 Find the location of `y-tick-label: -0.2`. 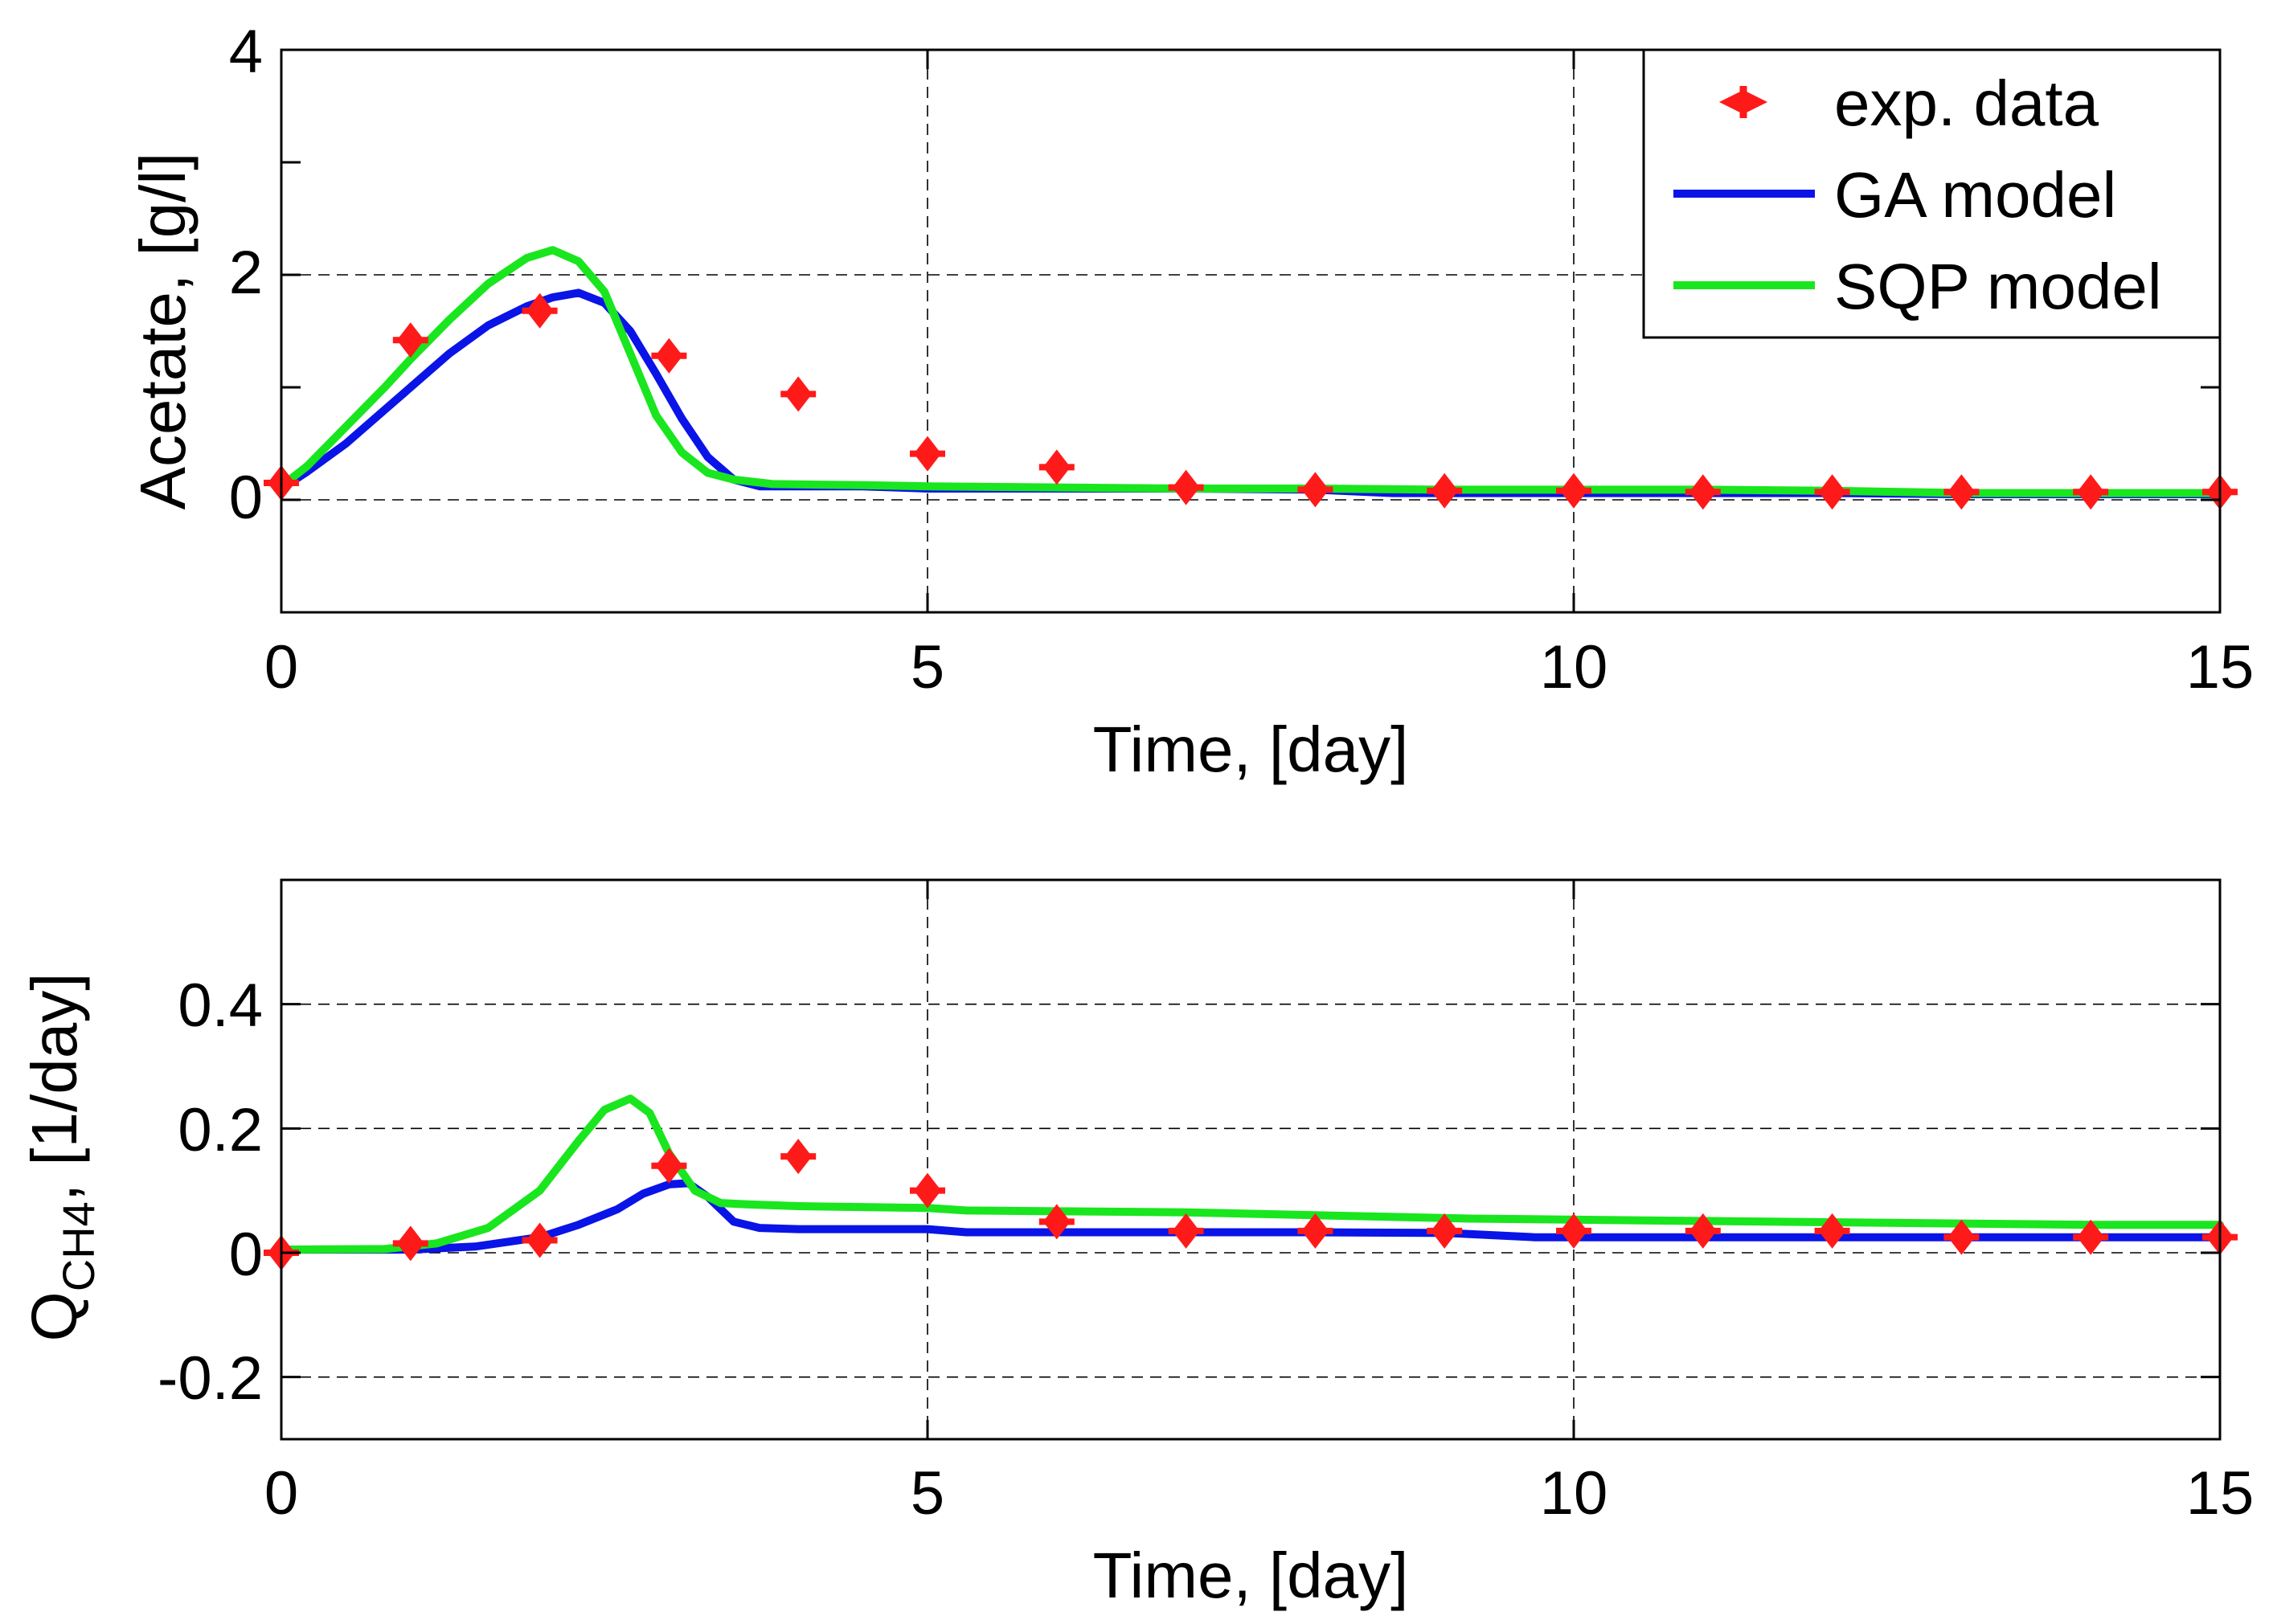

y-tick-label: -0.2 is located at coordinates (210, 1378).